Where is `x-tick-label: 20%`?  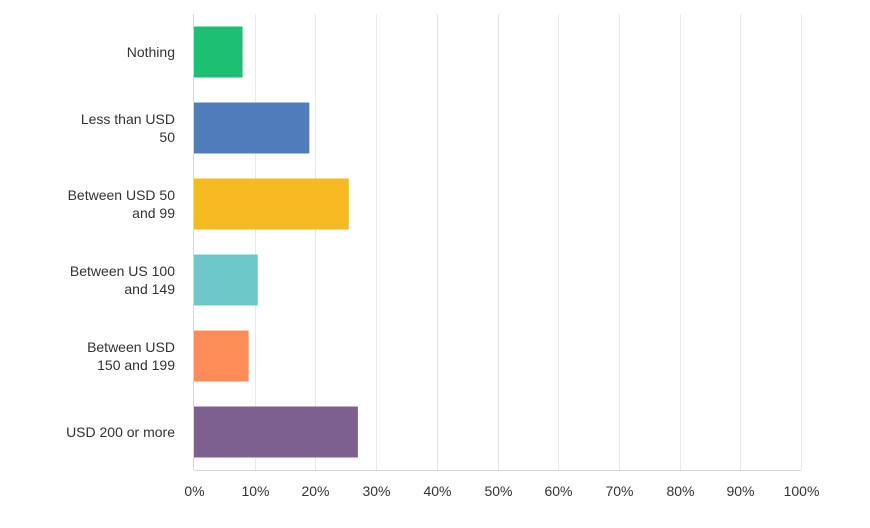 x-tick-label: 20% is located at coordinates (315, 491).